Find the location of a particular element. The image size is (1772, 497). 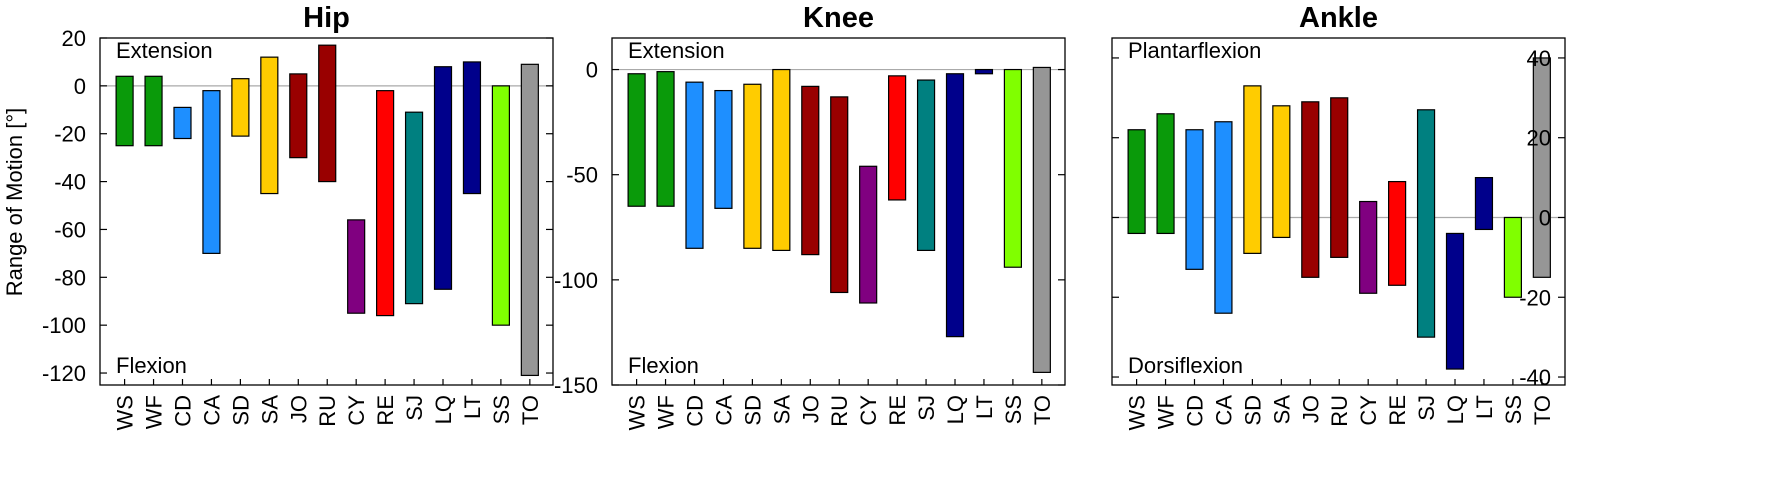

knee-xtick-label-ws: WS is located at coordinates (637, 412).